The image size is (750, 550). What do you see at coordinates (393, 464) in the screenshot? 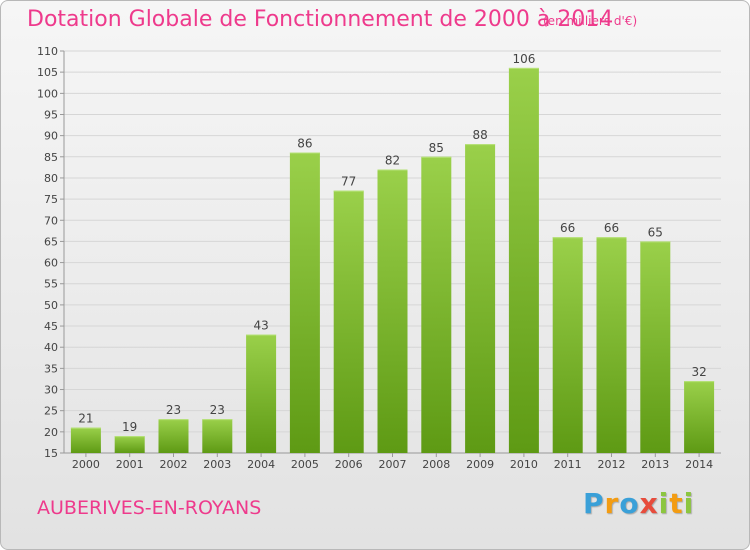
I see `x-tick-label: 2007` at bounding box center [393, 464].